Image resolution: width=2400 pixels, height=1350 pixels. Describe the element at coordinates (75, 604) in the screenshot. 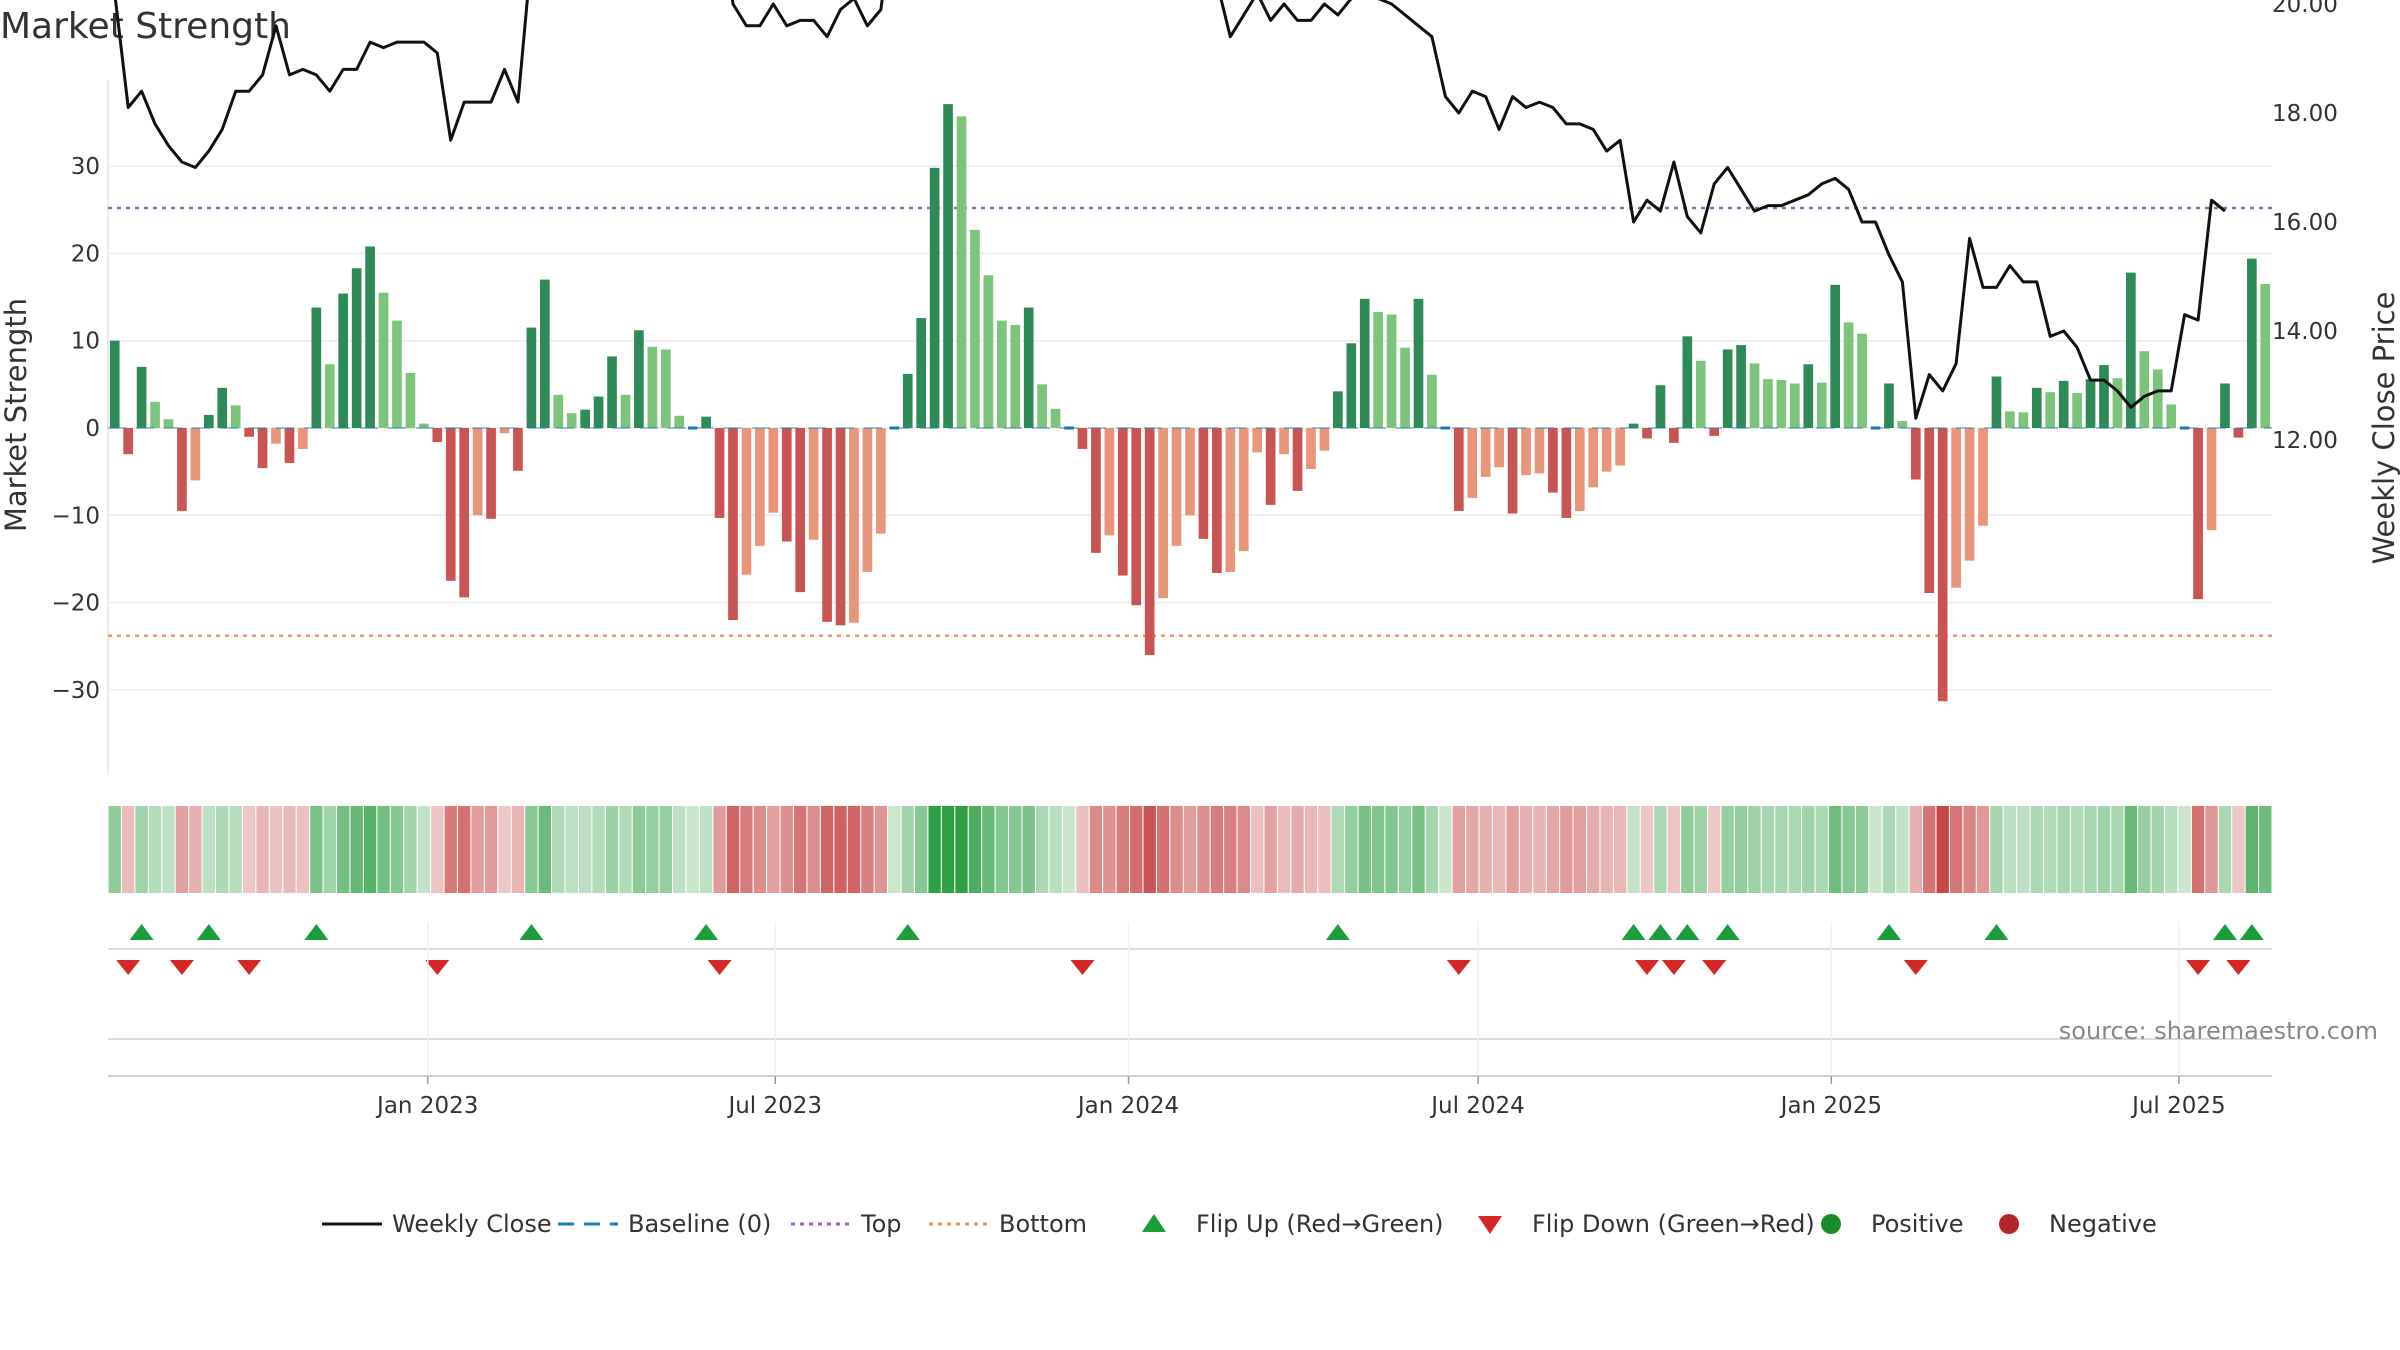

I see `y-tick-label: −20` at that location.